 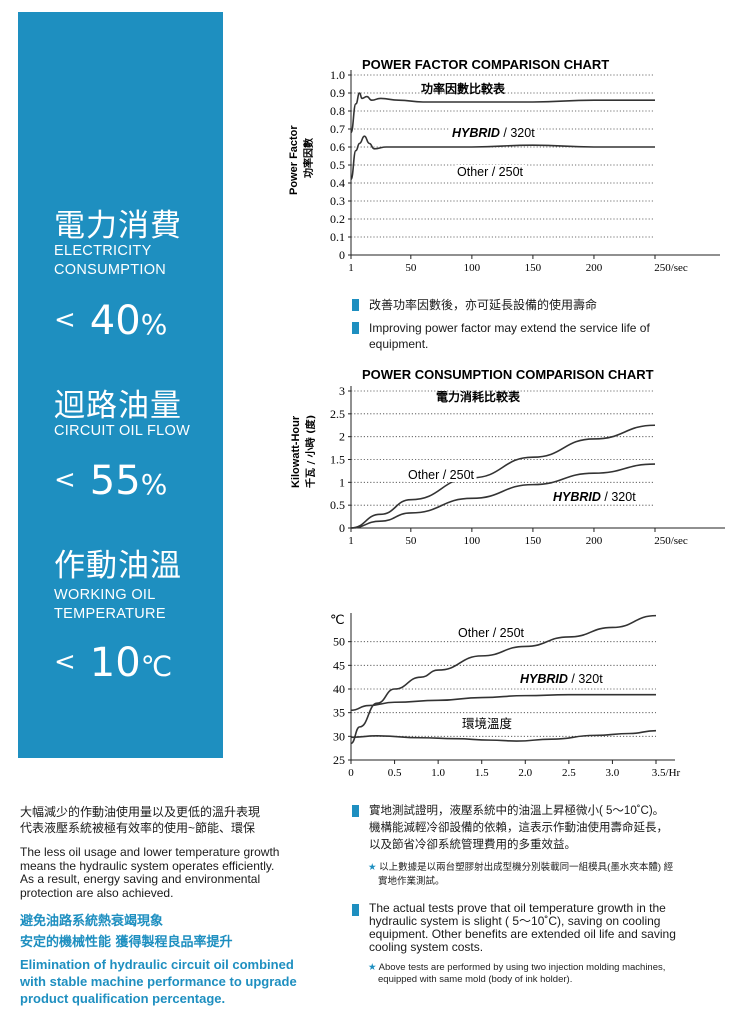 I want to click on metric-en-line2: CONSUMPTION, so click(x=110, y=270).